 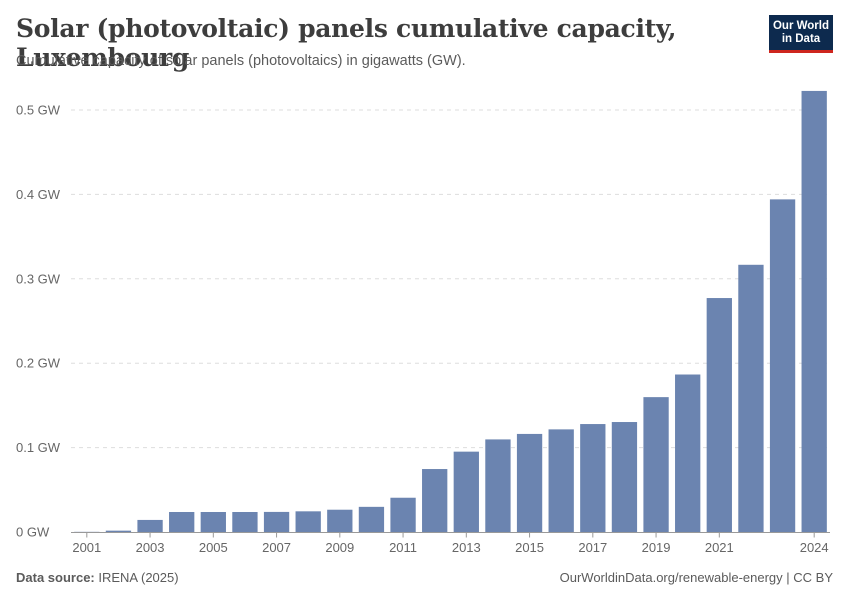 I want to click on bar-2022, so click(x=751, y=398).